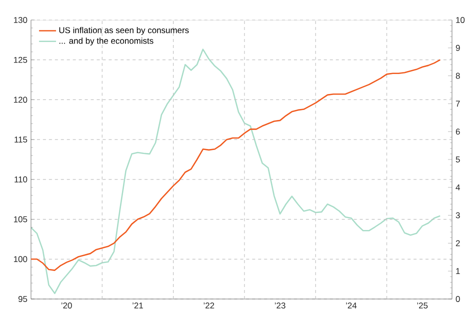  I want to click on y-tick-label: 130, so click(21, 20).